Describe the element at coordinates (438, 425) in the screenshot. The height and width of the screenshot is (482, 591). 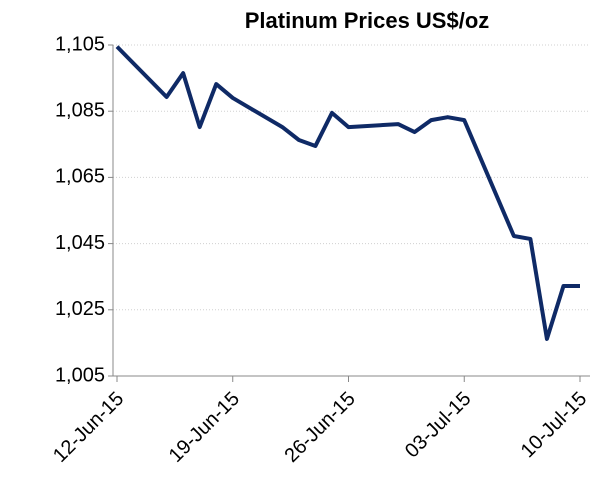
I see `x-tick-label: 03-Jul-15` at that location.